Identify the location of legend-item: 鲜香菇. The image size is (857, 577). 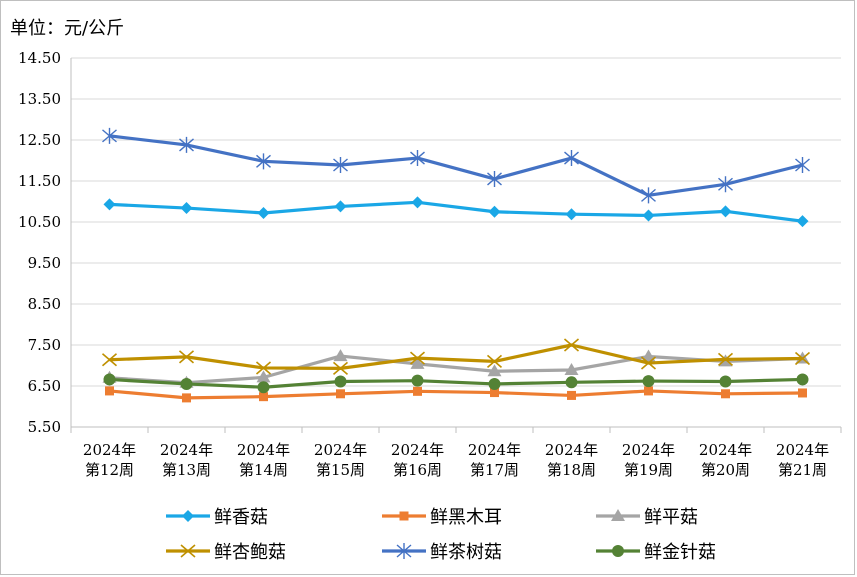
(217, 517).